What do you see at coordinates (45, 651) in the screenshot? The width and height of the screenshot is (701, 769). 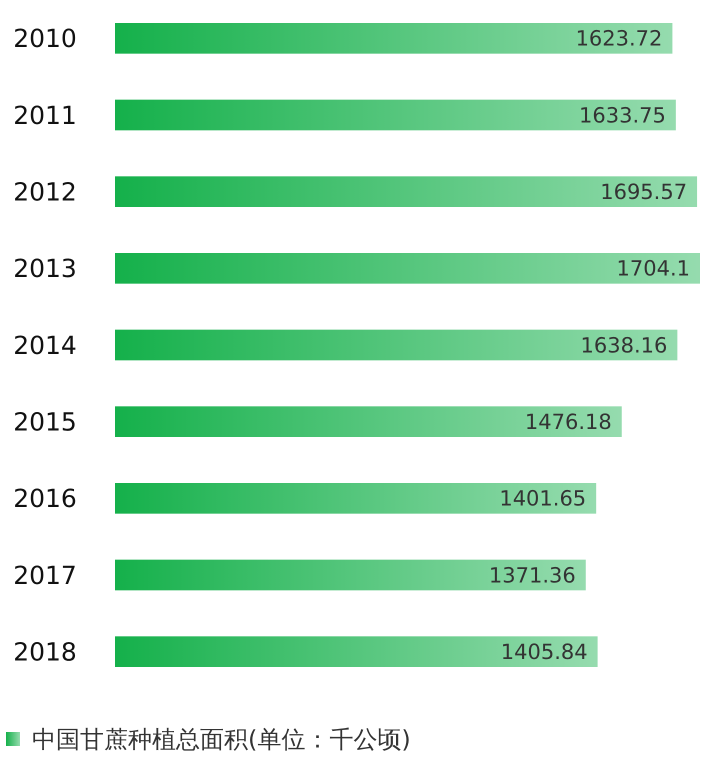 I see `y-tick-label: 2018` at bounding box center [45, 651].